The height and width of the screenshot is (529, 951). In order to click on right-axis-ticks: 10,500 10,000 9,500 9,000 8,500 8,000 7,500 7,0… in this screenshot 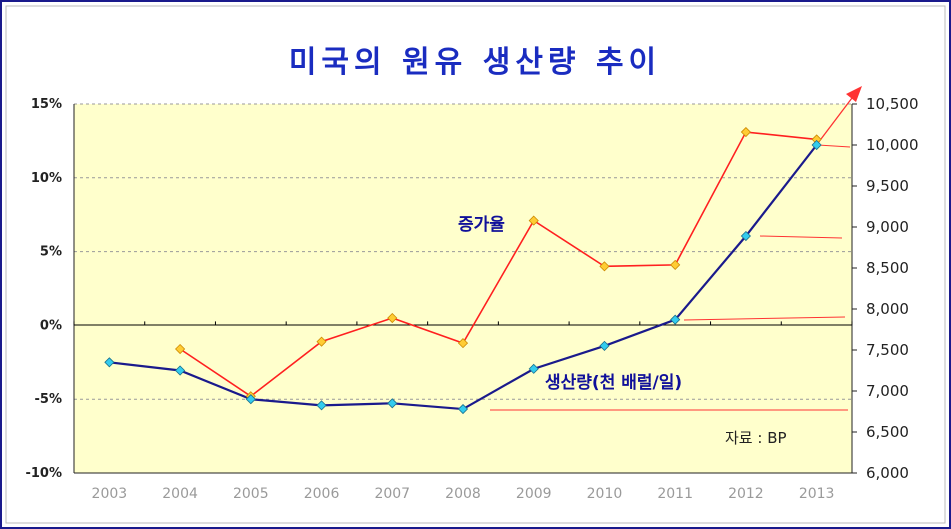, I will do `click(885, 288)`.